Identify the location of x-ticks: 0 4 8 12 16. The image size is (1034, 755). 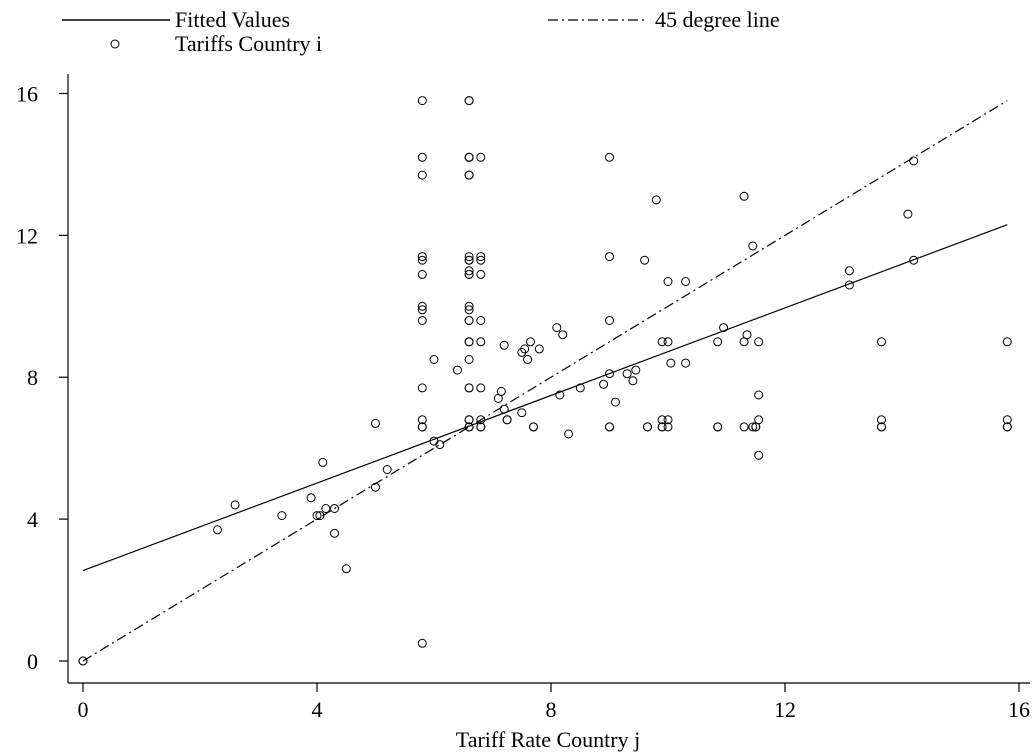
(554, 702).